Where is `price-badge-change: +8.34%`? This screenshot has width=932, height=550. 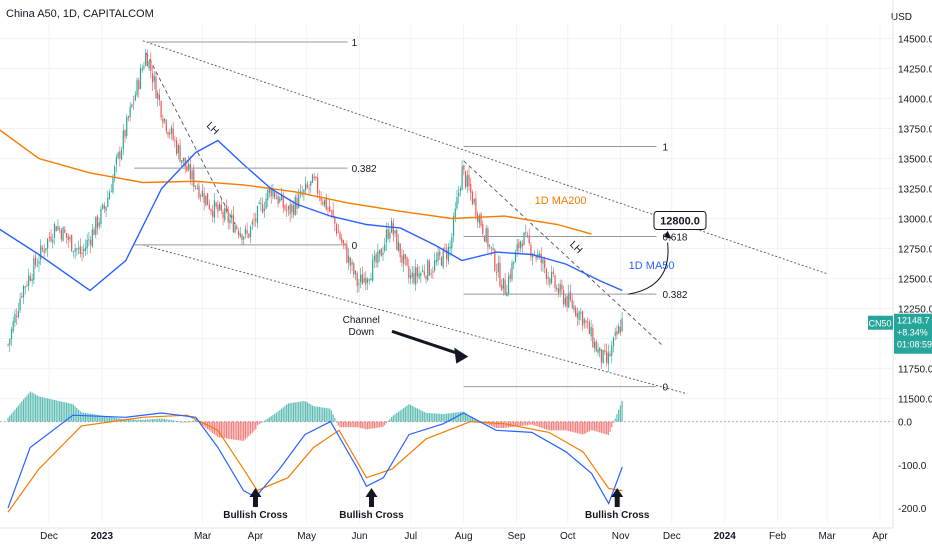
price-badge-change: +8.34% is located at coordinates (912, 333).